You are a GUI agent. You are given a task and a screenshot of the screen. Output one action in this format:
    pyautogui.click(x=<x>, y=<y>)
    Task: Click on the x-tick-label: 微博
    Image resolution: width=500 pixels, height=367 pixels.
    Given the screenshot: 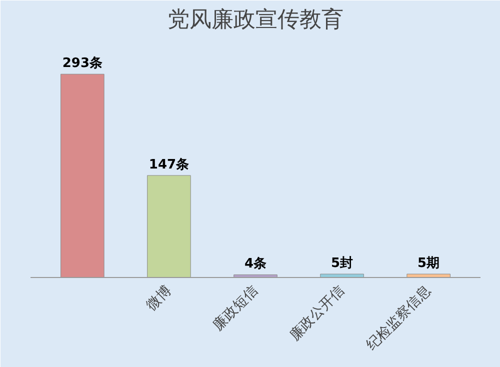 What is the action you would take?
    pyautogui.click(x=159, y=298)
    